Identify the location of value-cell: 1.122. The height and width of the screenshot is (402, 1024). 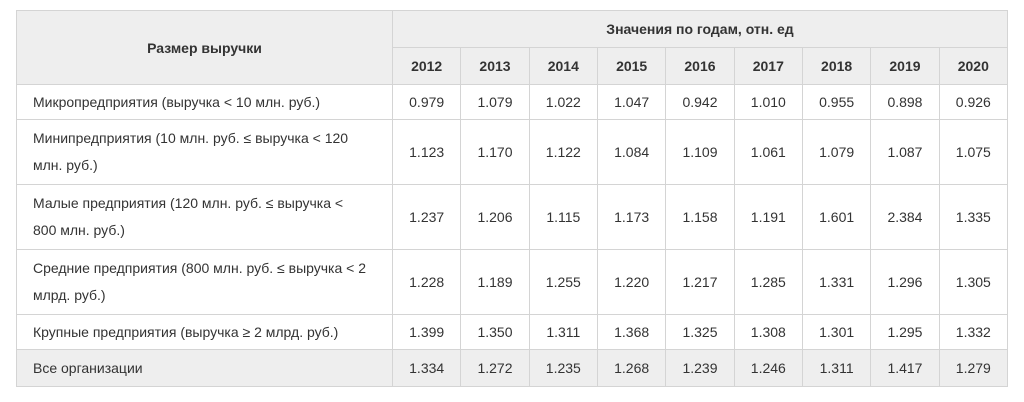
(563, 152).